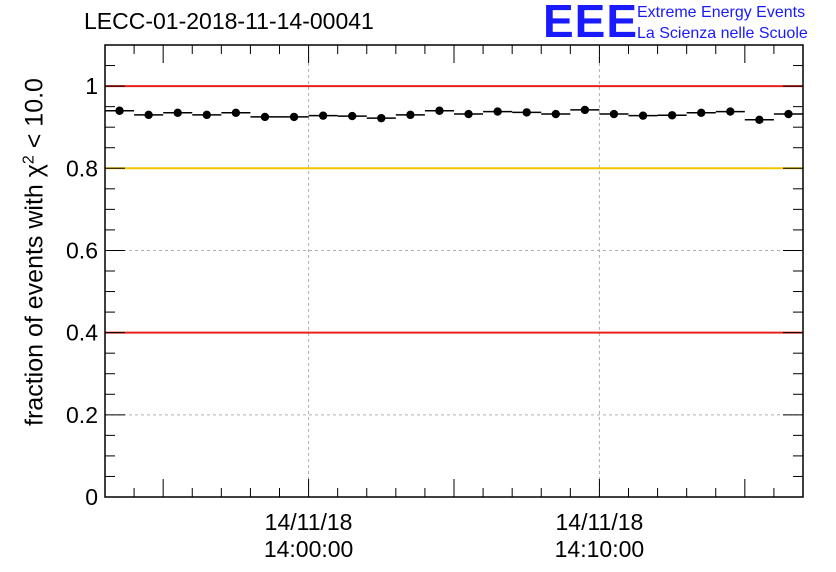 Image resolution: width=836 pixels, height=572 pixels. Describe the element at coordinates (91, 497) in the screenshot. I see `y-tick-label: 0` at that location.